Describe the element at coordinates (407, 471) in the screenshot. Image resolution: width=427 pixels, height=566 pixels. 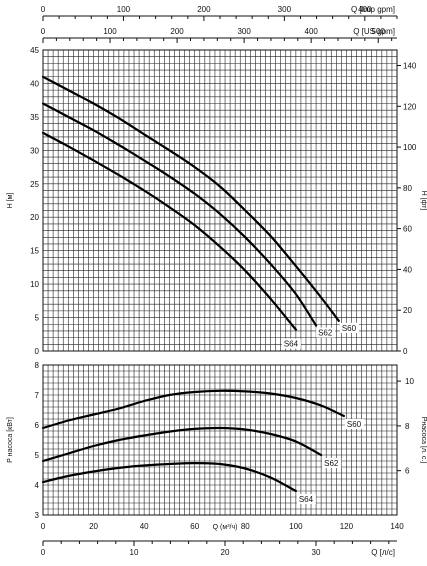
I see `power-hp-tick-label: 6` at that location.